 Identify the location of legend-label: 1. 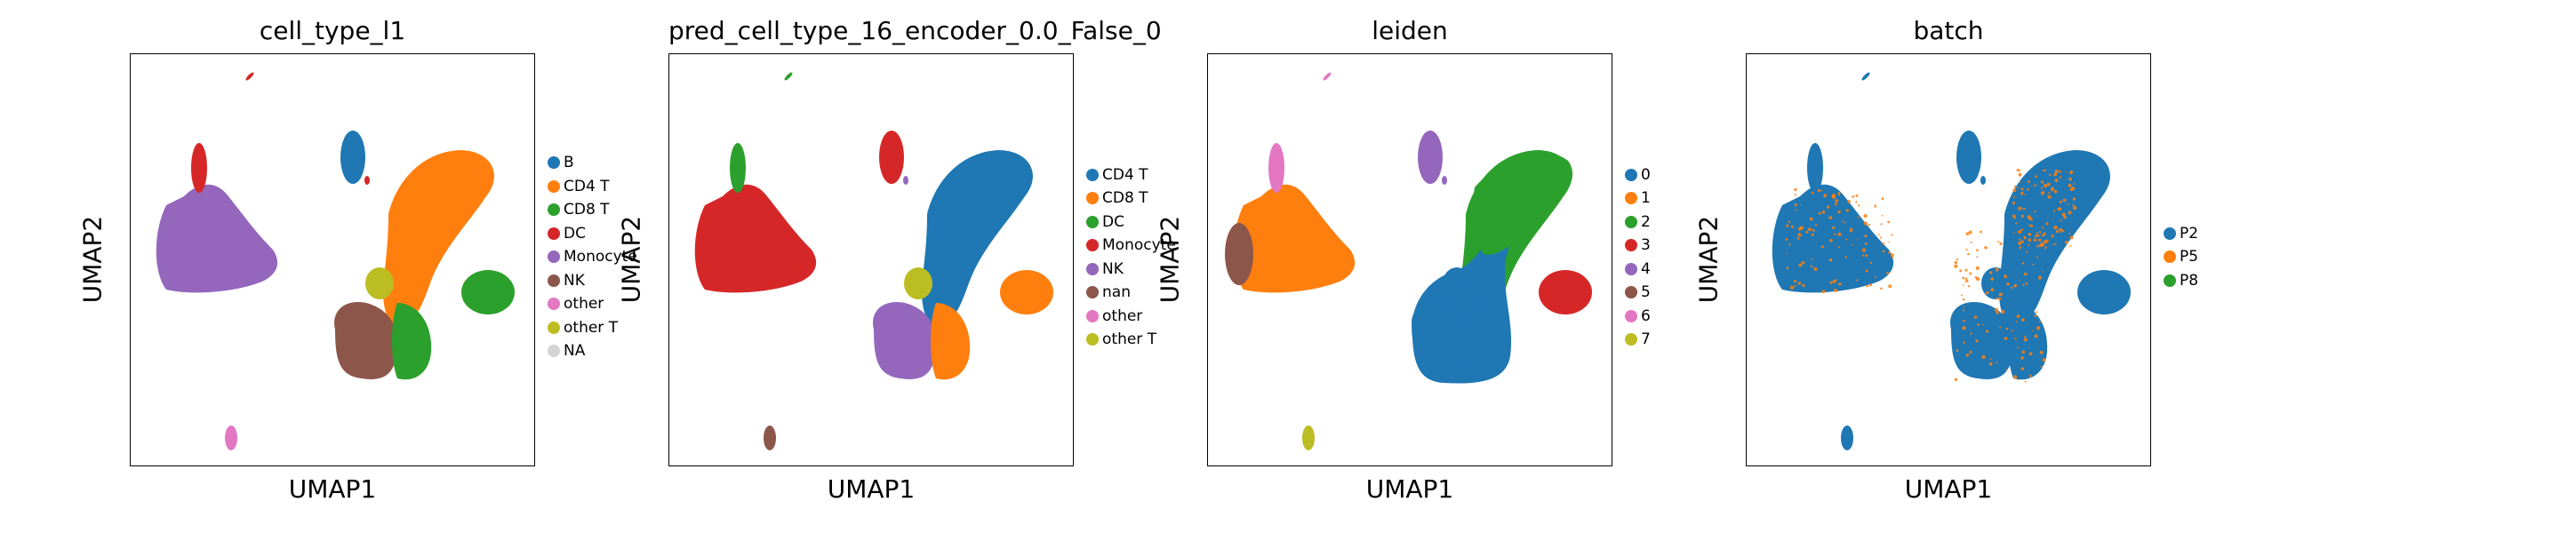
(1646, 198).